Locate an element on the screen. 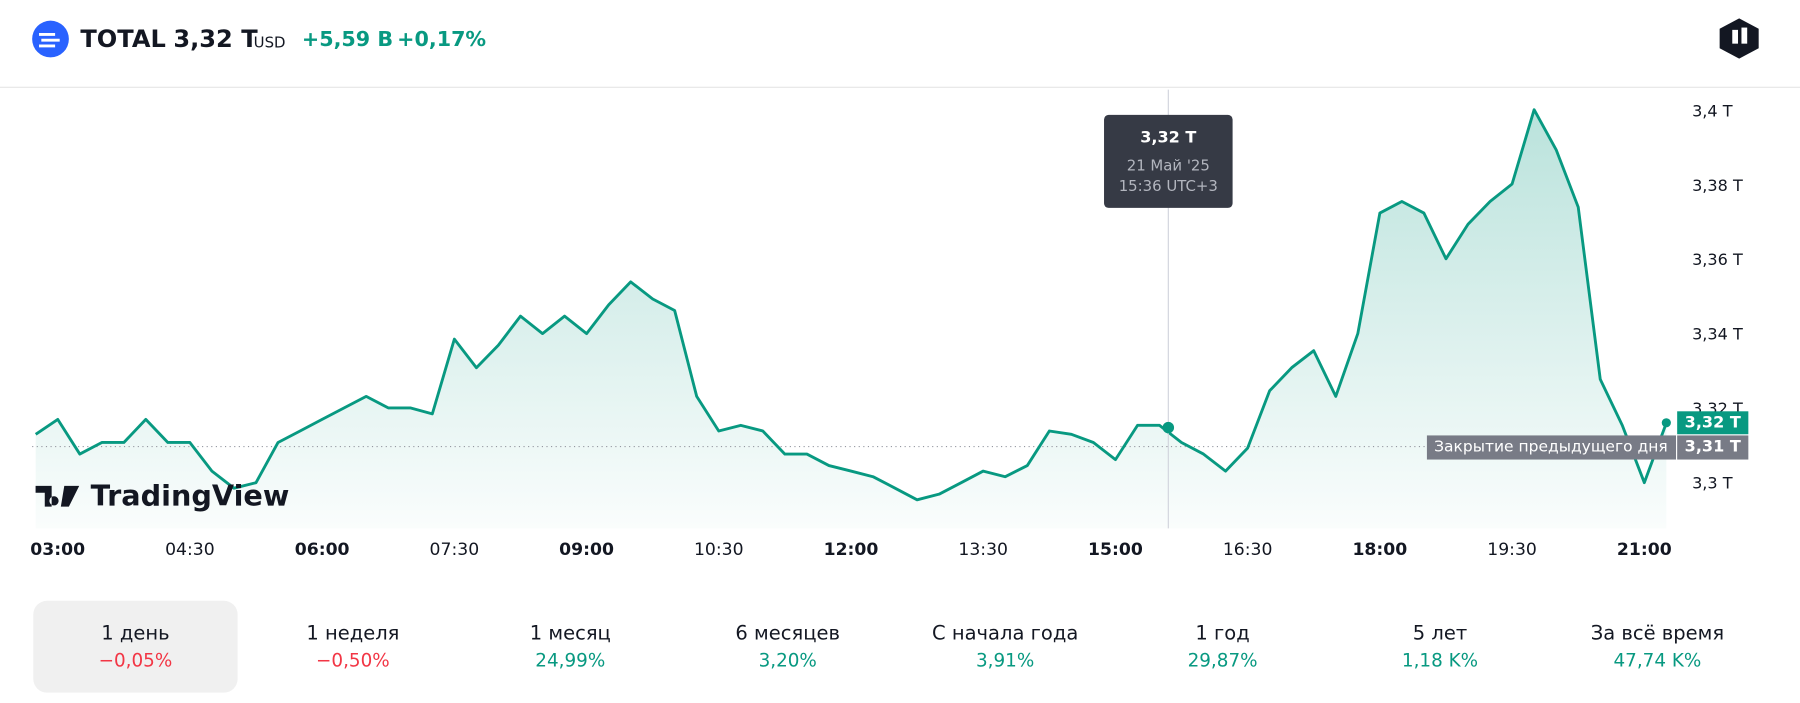  chart-type-button is located at coordinates (1739, 38).